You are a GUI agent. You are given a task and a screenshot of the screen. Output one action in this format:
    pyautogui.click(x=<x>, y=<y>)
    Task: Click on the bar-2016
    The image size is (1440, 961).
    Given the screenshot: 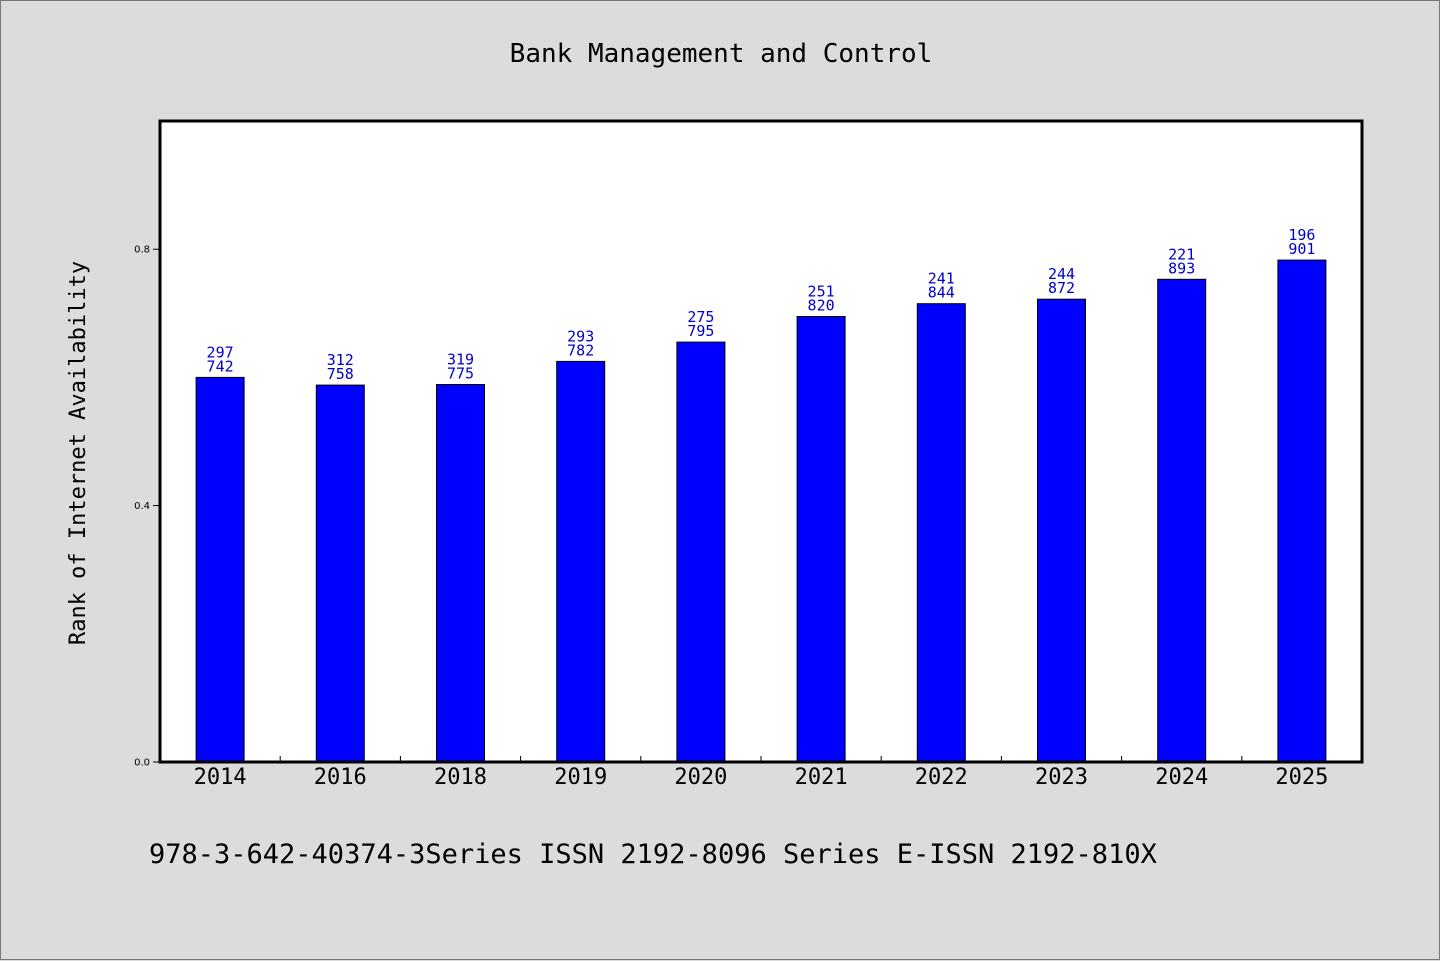 What is the action you would take?
    pyautogui.click(x=340, y=573)
    